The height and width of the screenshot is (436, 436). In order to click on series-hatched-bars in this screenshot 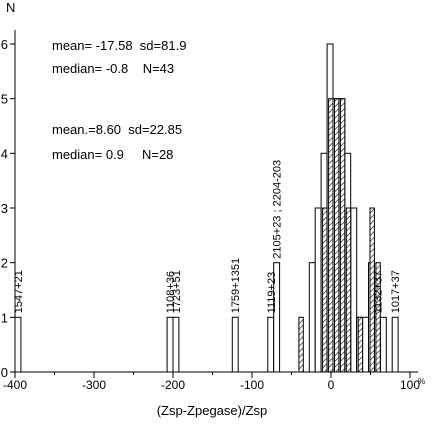, I will do `click(339, 235)`.